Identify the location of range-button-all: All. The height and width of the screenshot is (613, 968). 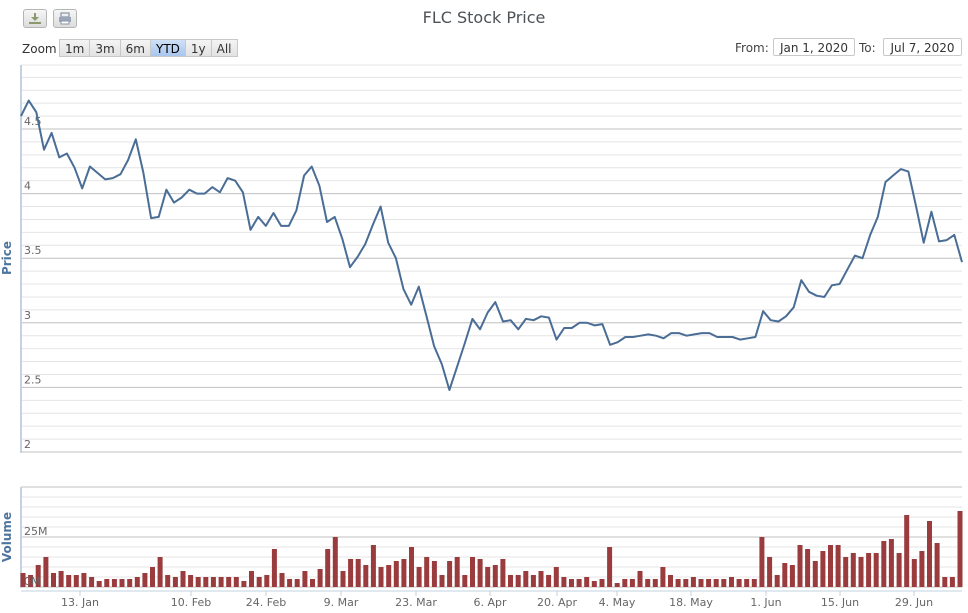
(224, 48).